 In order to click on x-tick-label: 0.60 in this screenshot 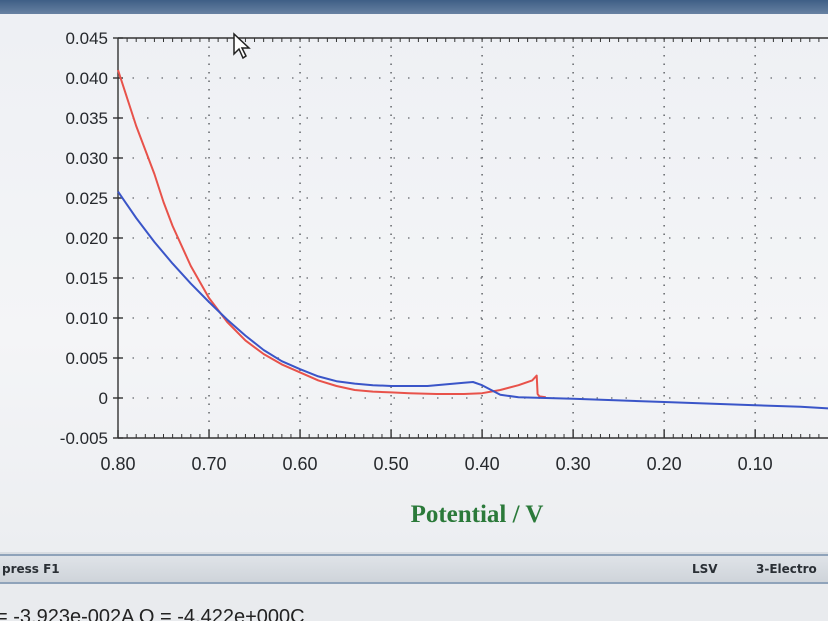, I will do `click(300, 464)`.